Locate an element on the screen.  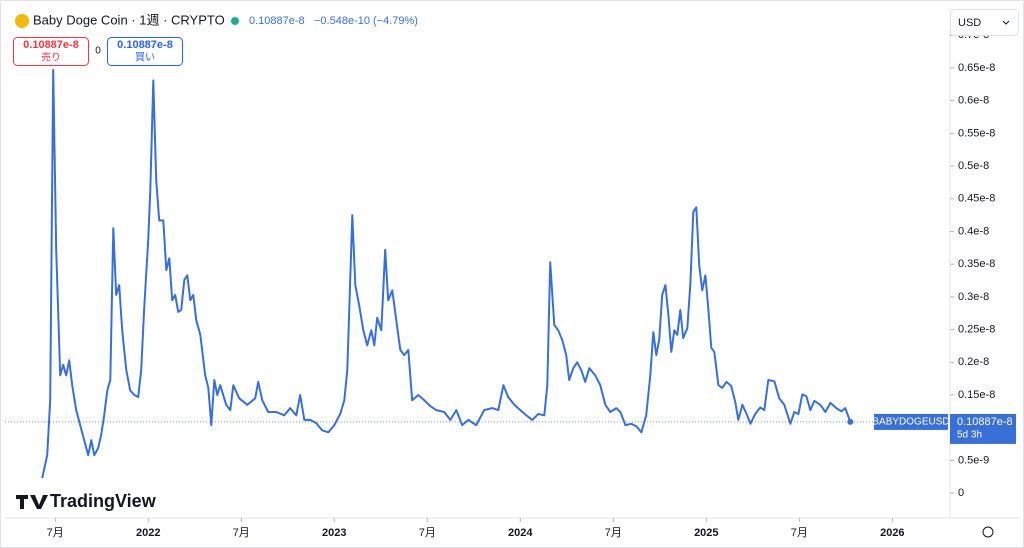
buy-price: 0.10887e-8 is located at coordinates (145, 45).